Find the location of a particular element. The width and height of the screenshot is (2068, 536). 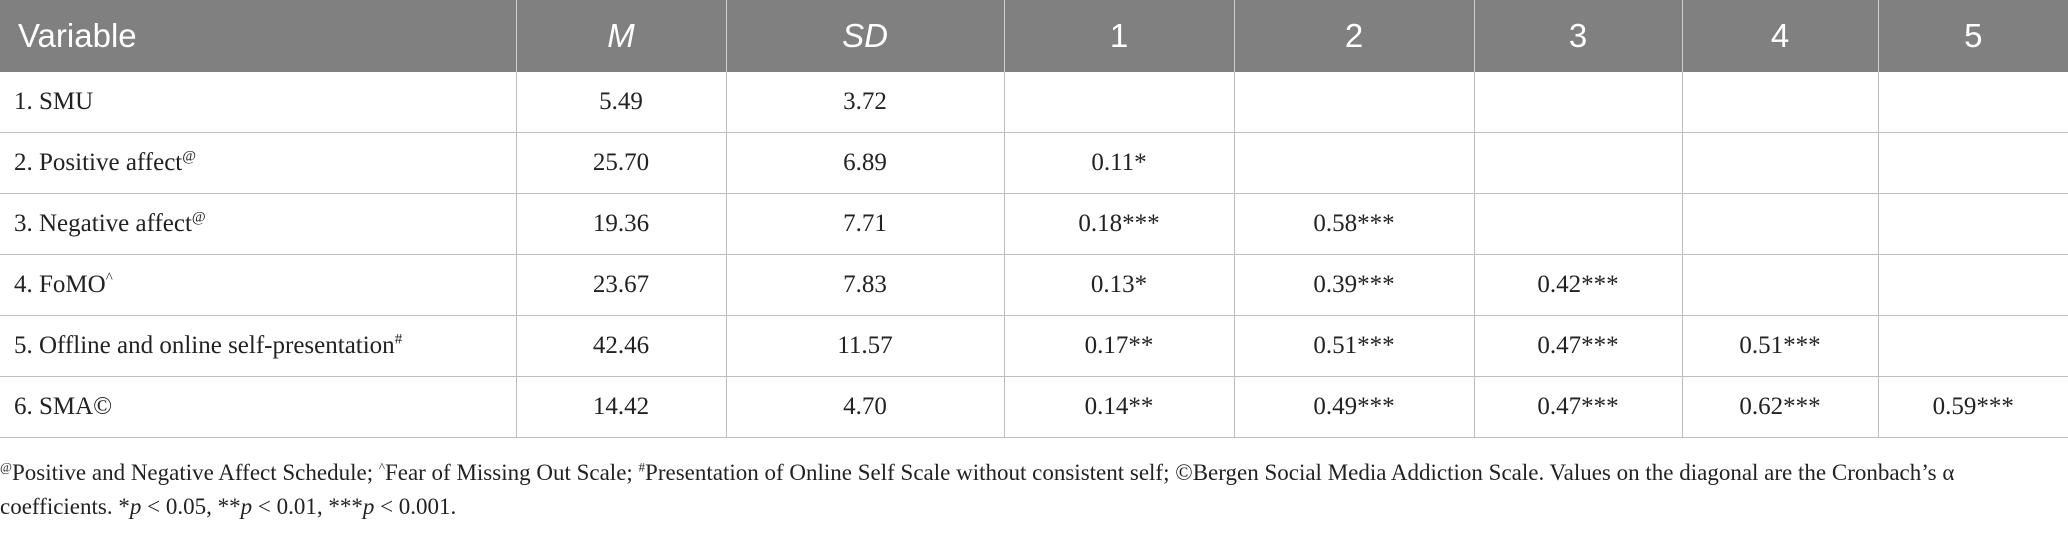

corr-cell-4: 0.62*** is located at coordinates (1780, 407).